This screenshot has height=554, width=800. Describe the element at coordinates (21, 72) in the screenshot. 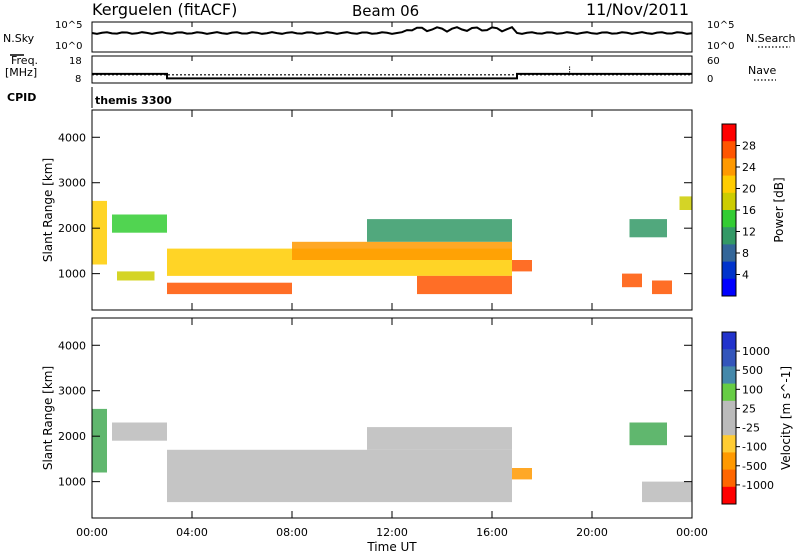

I see `freq-label-2: [MHz]` at that location.